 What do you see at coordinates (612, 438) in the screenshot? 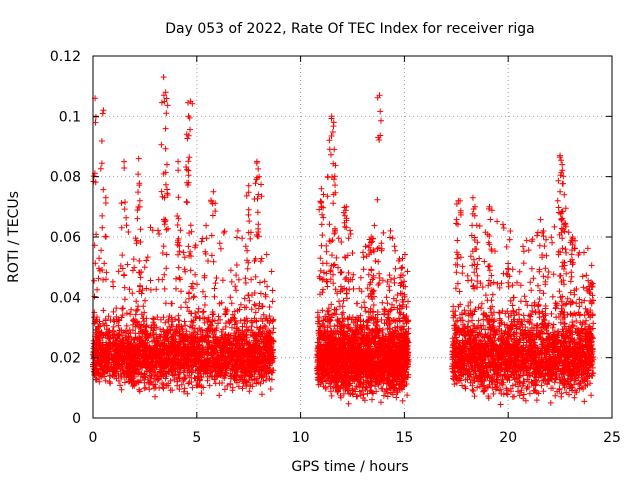
I see `x-tick-label: 25` at bounding box center [612, 438].